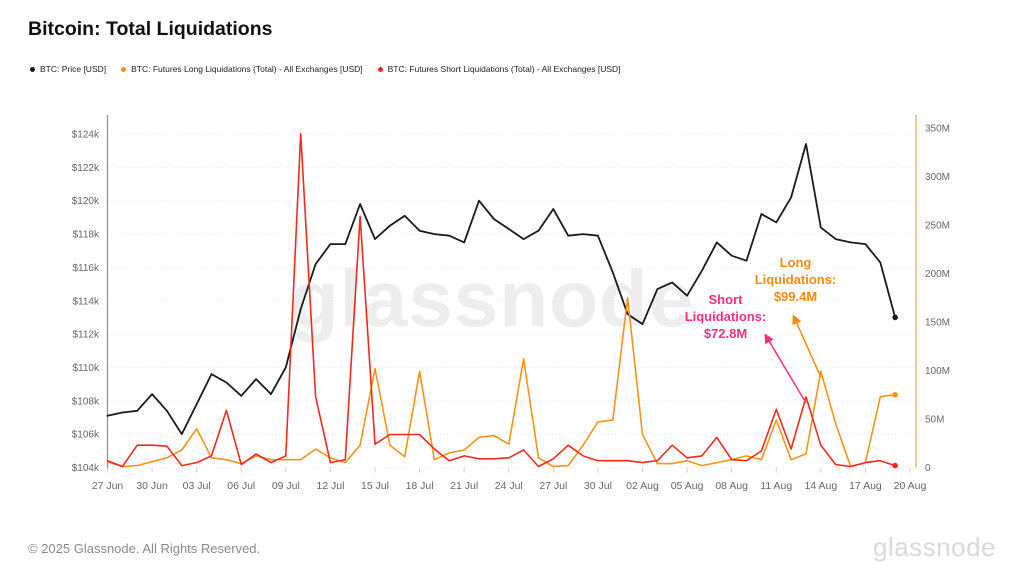 This screenshot has height=576, width=1024. What do you see at coordinates (197, 486) in the screenshot?
I see `x-axis-label: 03 Jul` at bounding box center [197, 486].